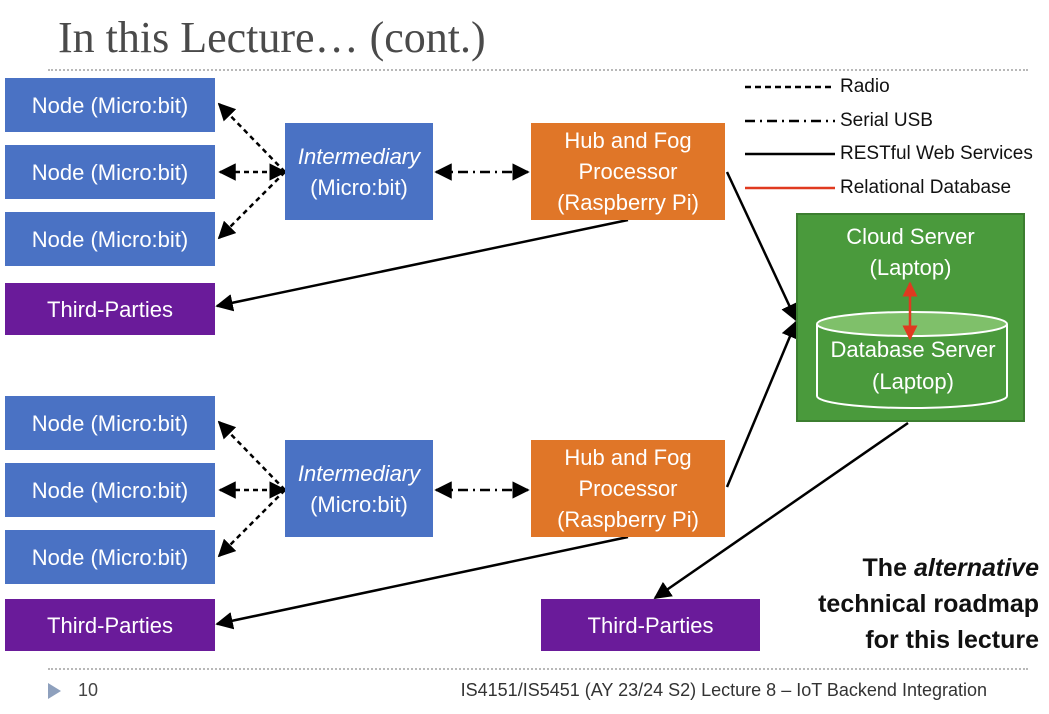 This screenshot has width=1049, height=714. What do you see at coordinates (538, 70) in the screenshot?
I see `title-divider` at bounding box center [538, 70].